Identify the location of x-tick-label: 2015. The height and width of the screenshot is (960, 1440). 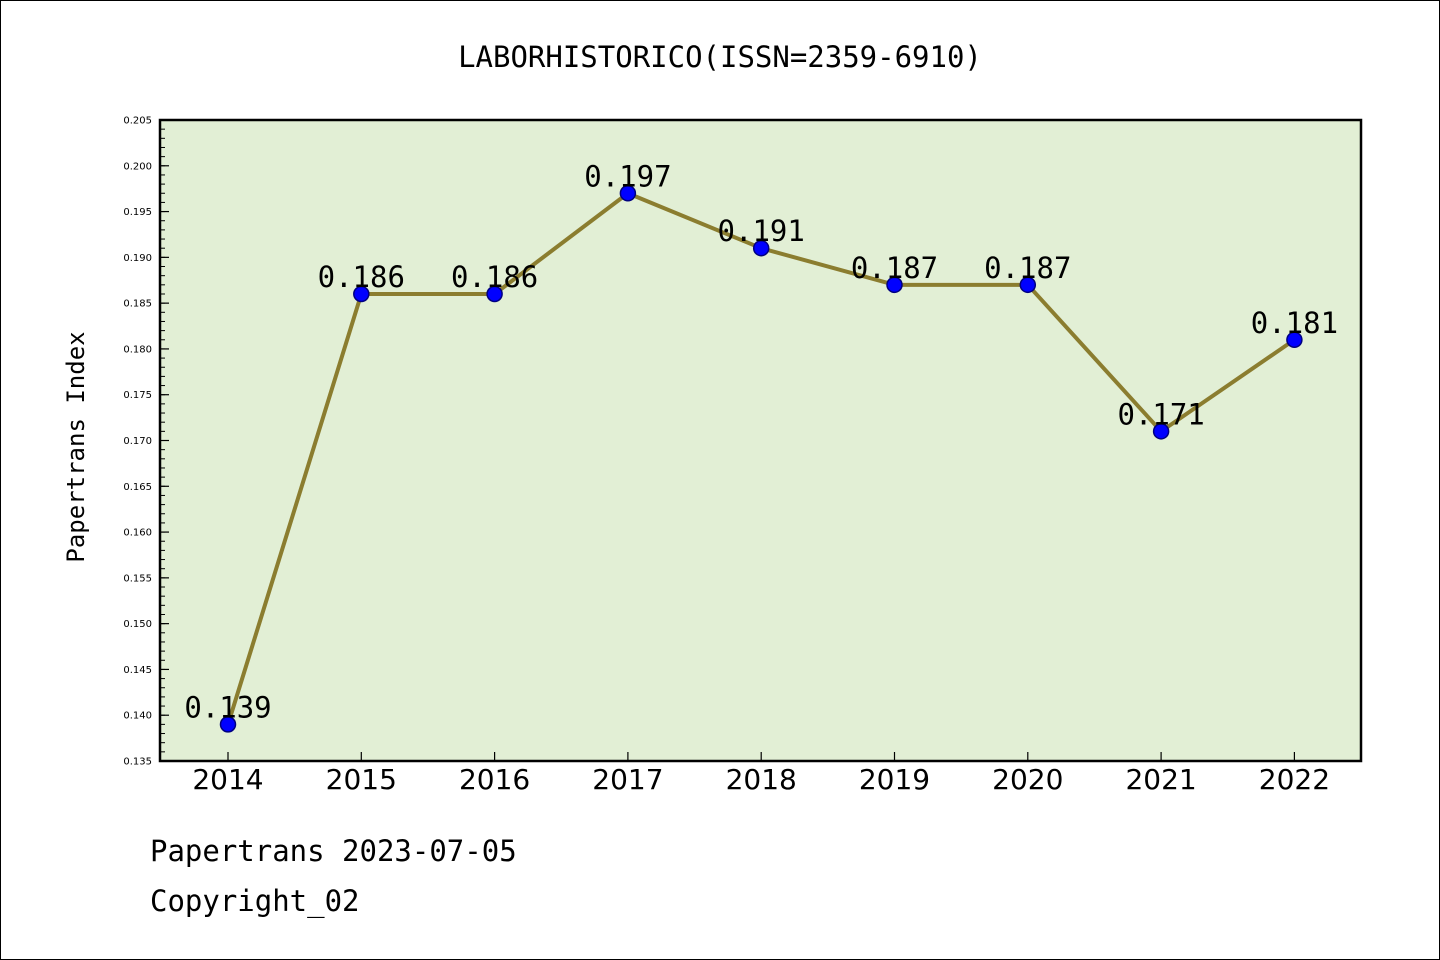
(361, 779).